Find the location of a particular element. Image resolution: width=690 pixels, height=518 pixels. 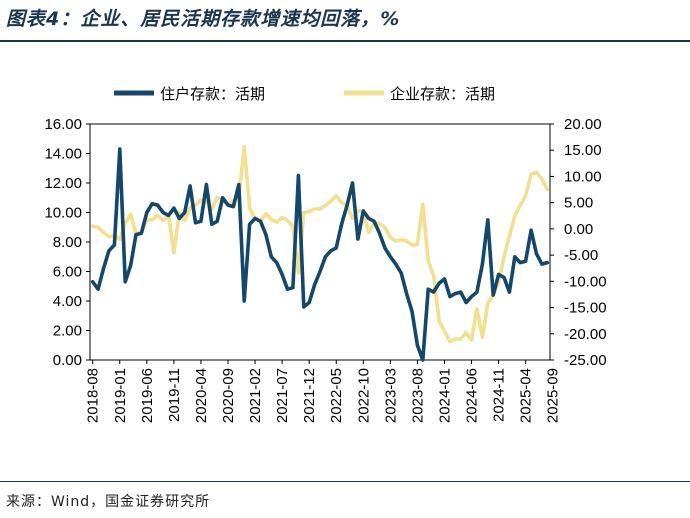

x-tick-label: 2021-12 is located at coordinates (309, 395).